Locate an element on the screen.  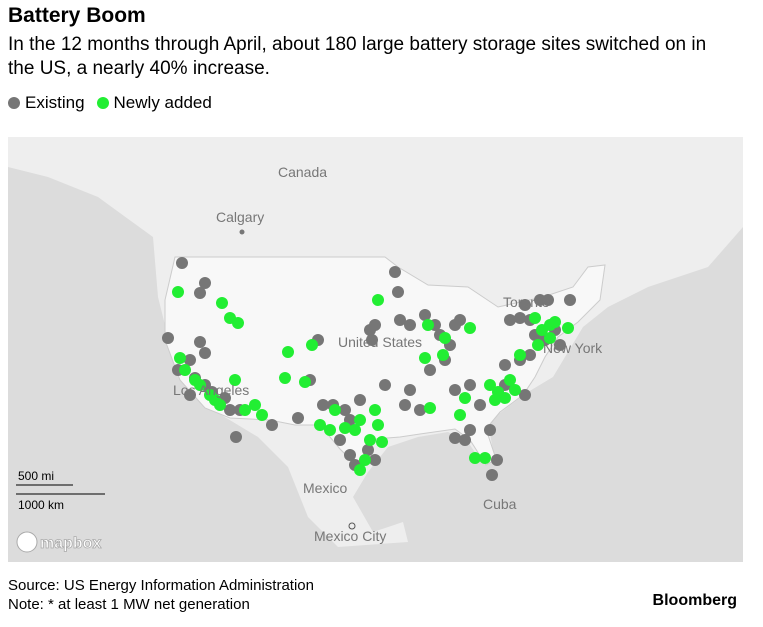
attribution: mapbox is located at coordinates (70, 543).